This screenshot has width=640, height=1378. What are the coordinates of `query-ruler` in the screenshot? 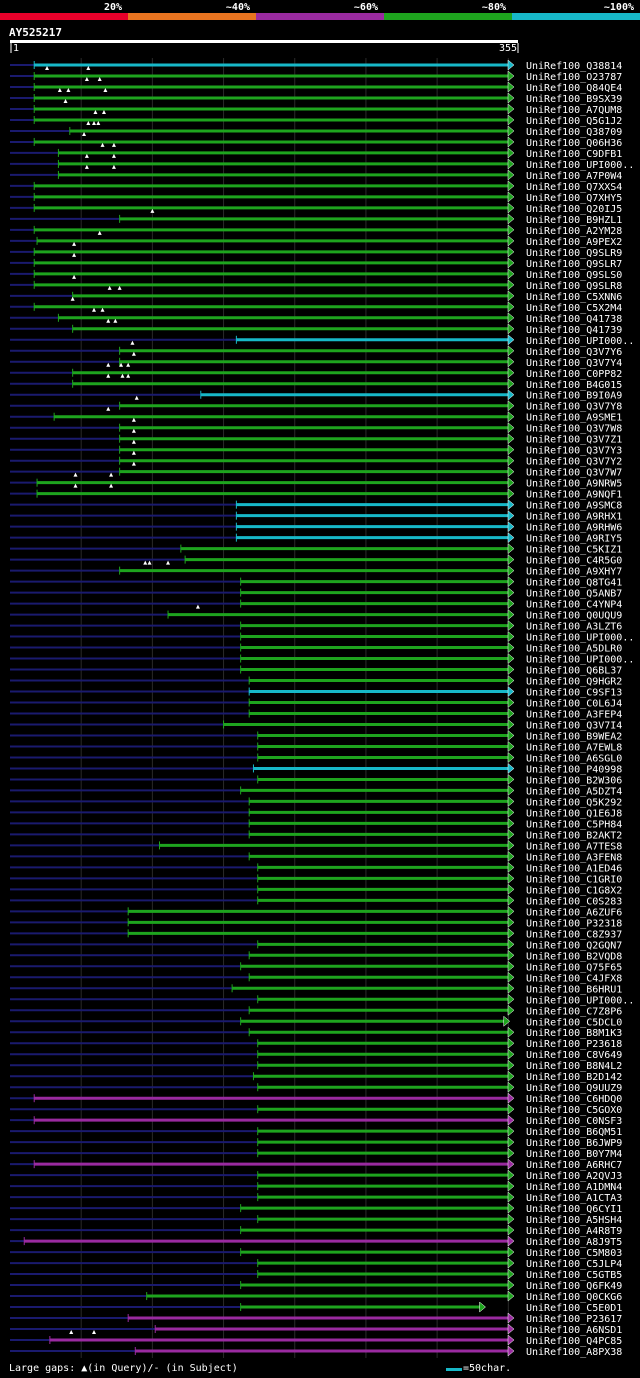 It's located at (264, 41).